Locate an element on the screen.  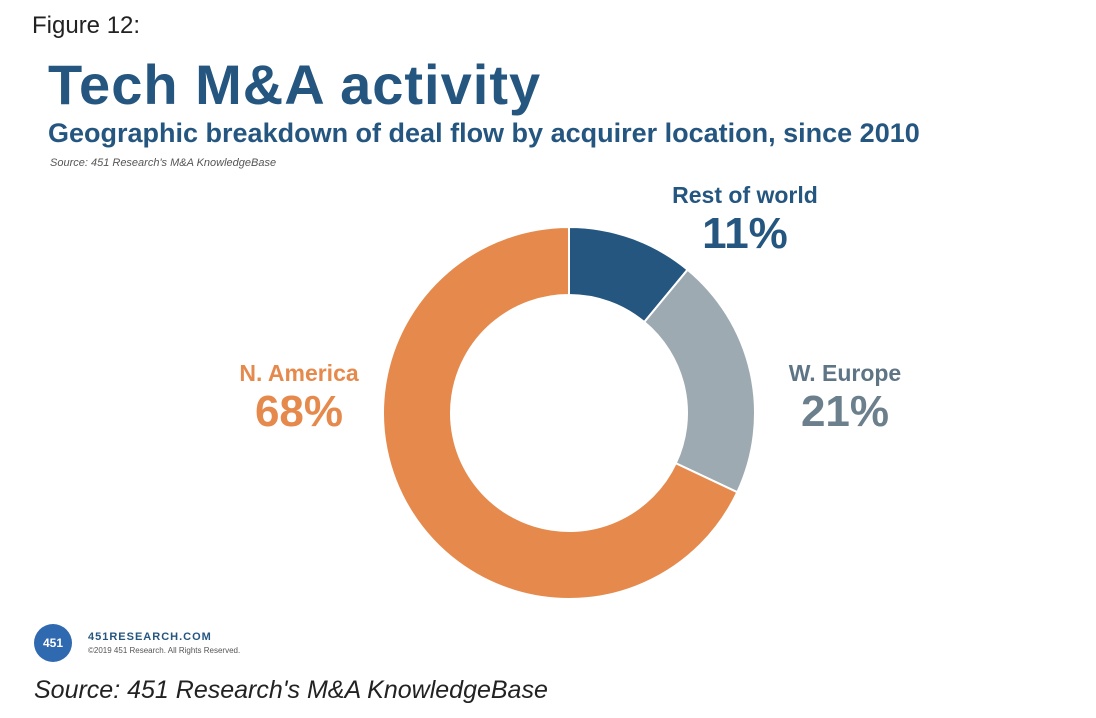
donut-slice-w-europe is located at coordinates (699, 381).